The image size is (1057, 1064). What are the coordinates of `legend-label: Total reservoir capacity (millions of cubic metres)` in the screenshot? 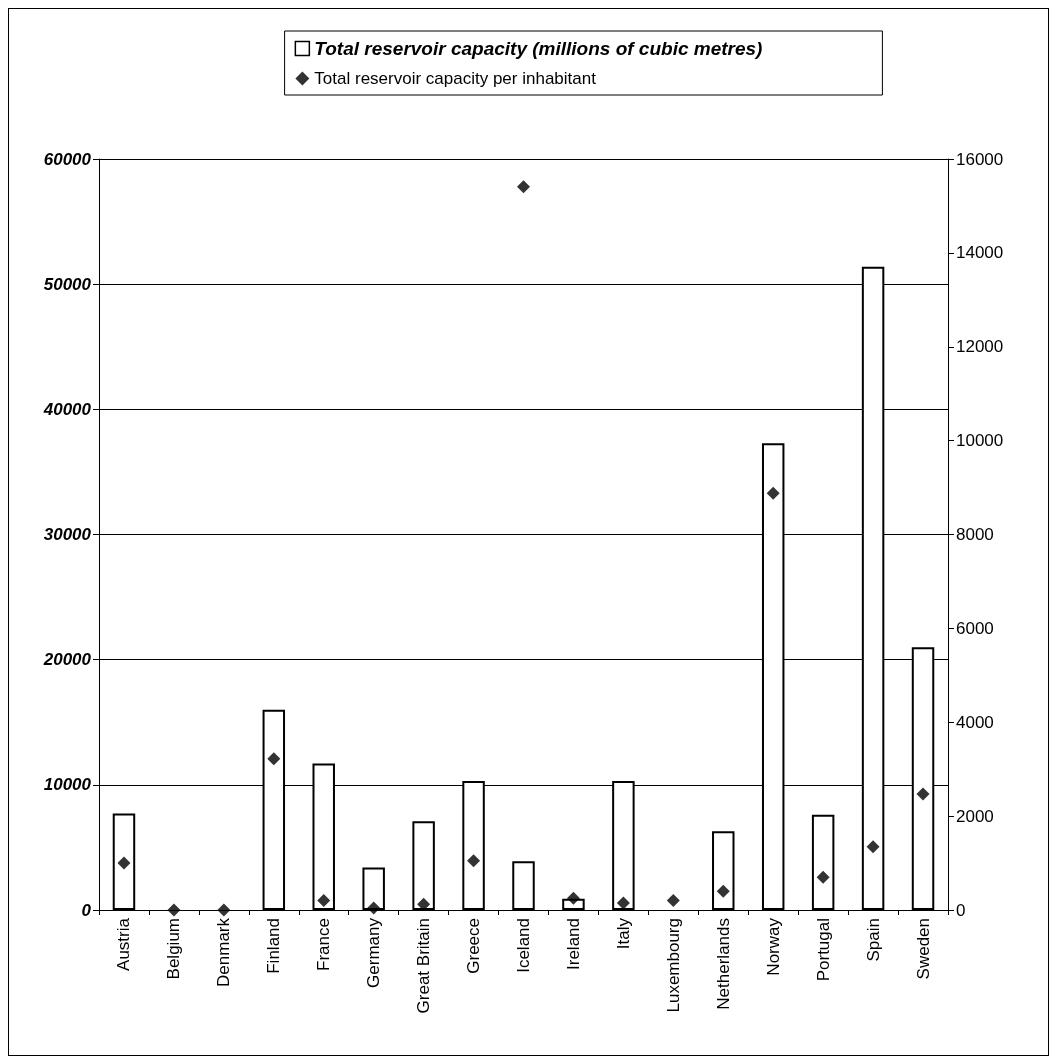 It's located at (538, 48).